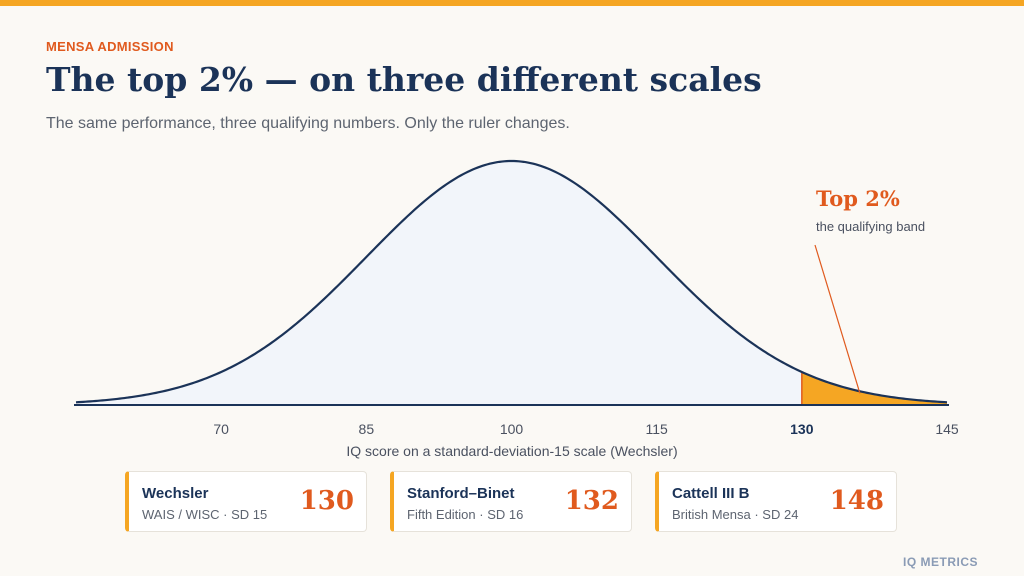 The image size is (1024, 576). What do you see at coordinates (657, 429) in the screenshot?
I see `x-tick-label: 115` at bounding box center [657, 429].